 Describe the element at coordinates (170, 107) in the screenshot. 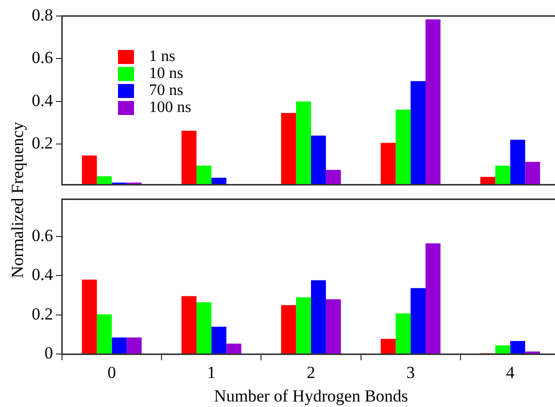

I see `legend-label: 100 ns` at that location.